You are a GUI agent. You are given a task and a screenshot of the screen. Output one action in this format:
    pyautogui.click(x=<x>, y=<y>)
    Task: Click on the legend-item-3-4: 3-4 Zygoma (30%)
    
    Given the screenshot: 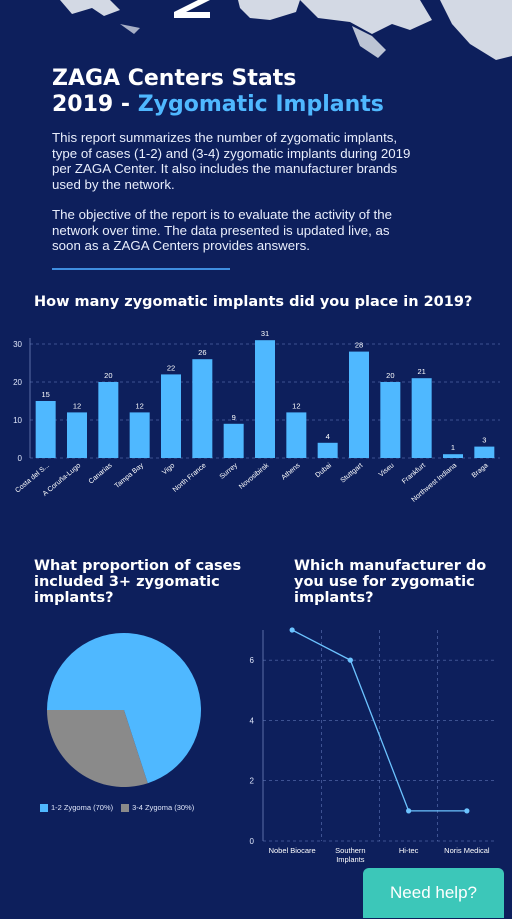 What is the action you would take?
    pyautogui.click(x=157, y=807)
    